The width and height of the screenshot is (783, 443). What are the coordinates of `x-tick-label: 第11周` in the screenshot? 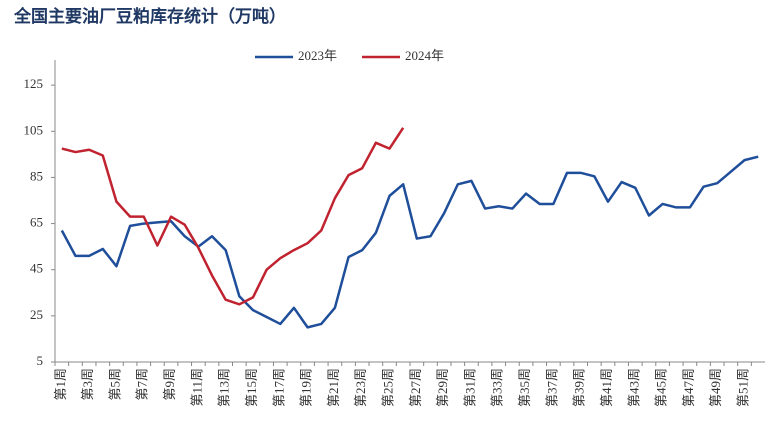 It's located at (196, 387).